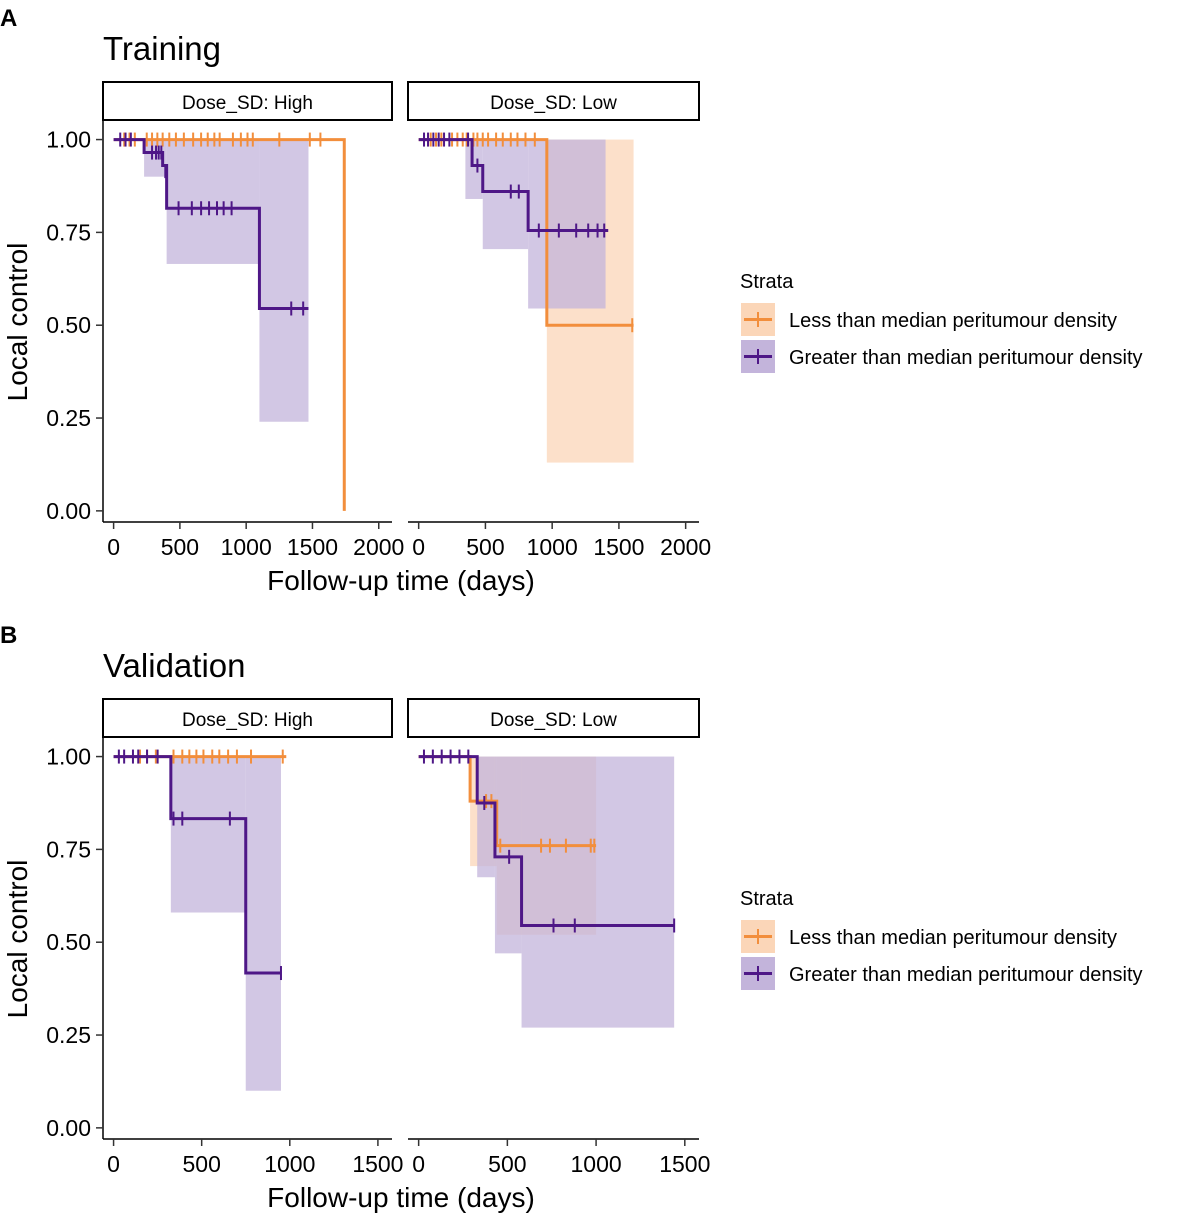 The image size is (1181, 1221). I want to click on facet-low: Dose_SD: Low 0 500 1000 1500, so click(558, 937).